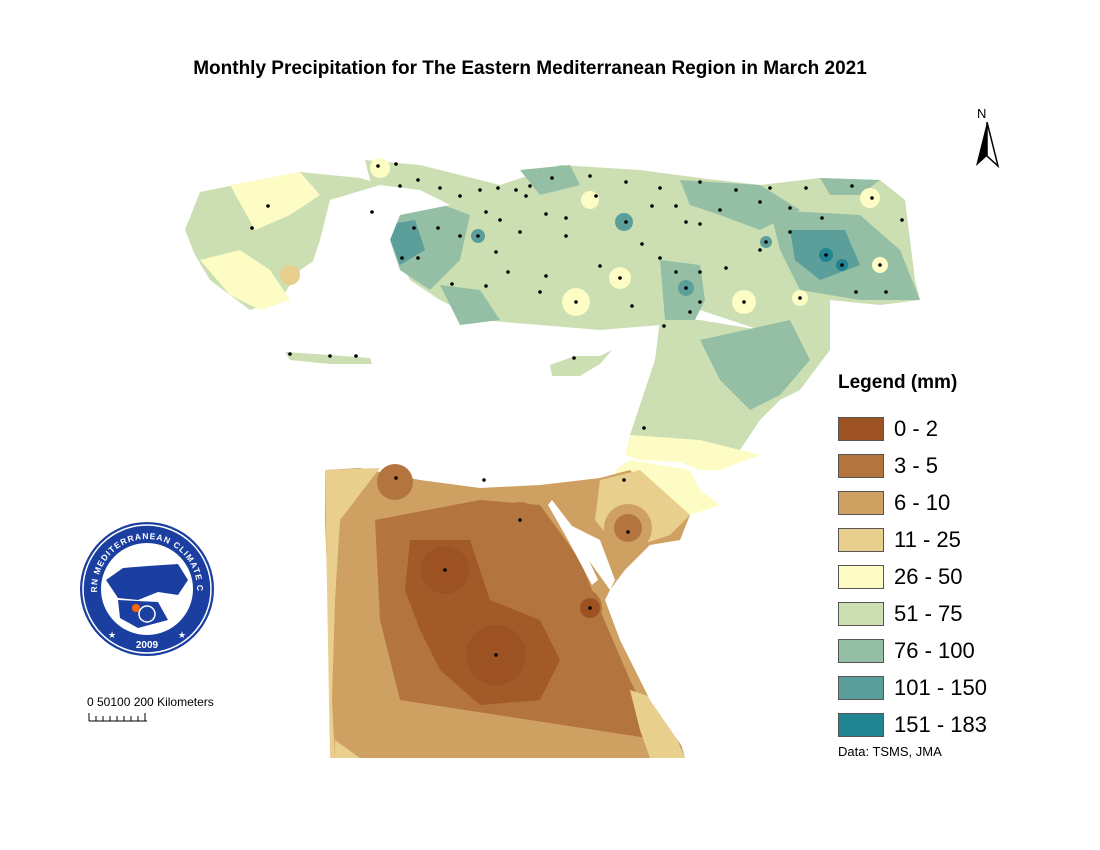  What do you see at coordinates (940, 724) in the screenshot?
I see `legend-label: 151 - 183` at bounding box center [940, 724].